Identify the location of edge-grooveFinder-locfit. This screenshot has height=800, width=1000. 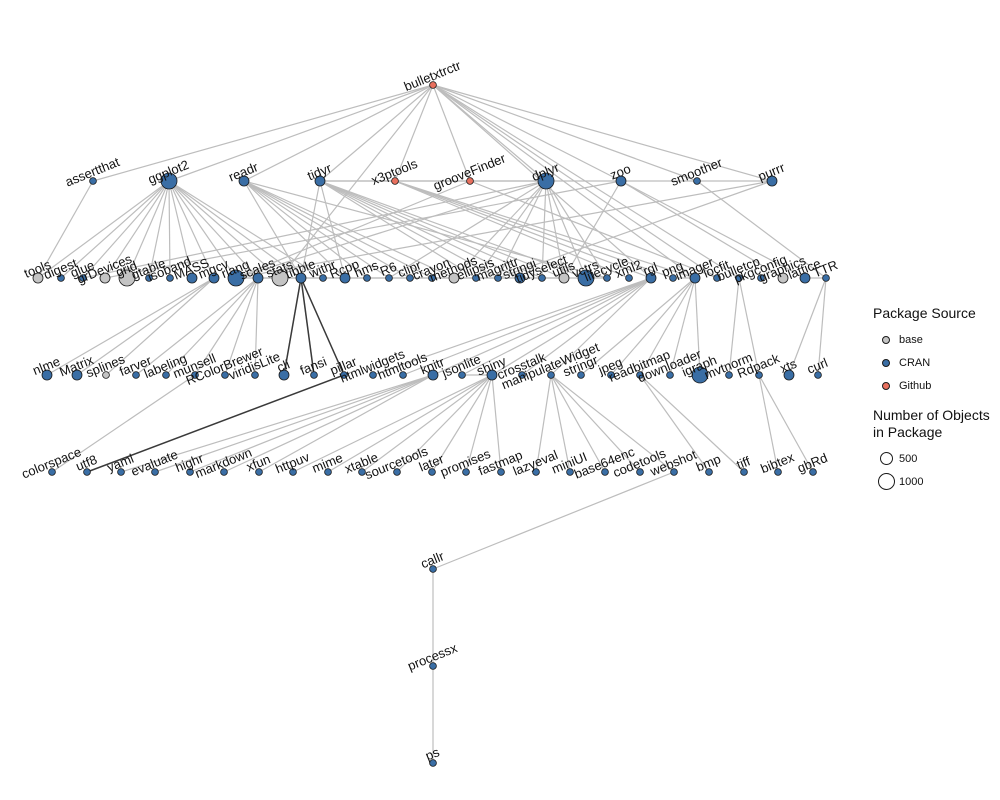
(593, 229).